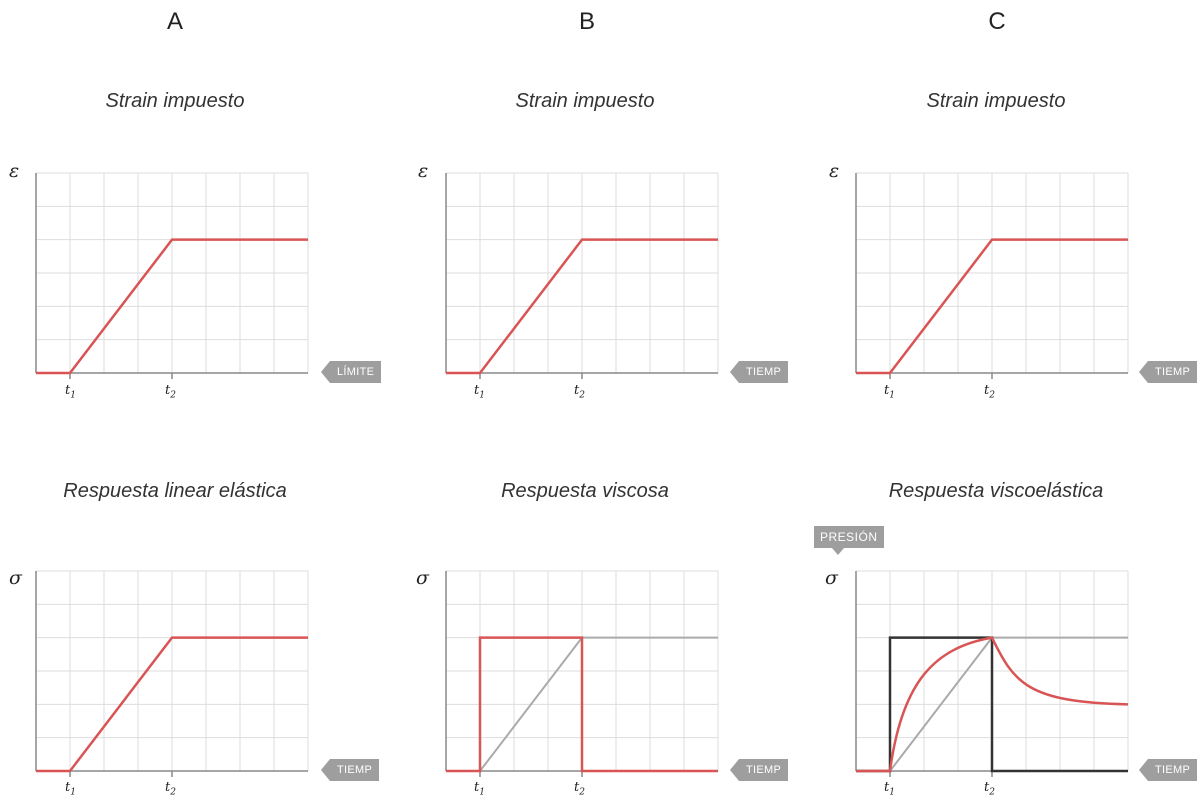 The width and height of the screenshot is (1203, 804). What do you see at coordinates (582, 704) in the screenshot?
I see `viscous-response-curve` at bounding box center [582, 704].